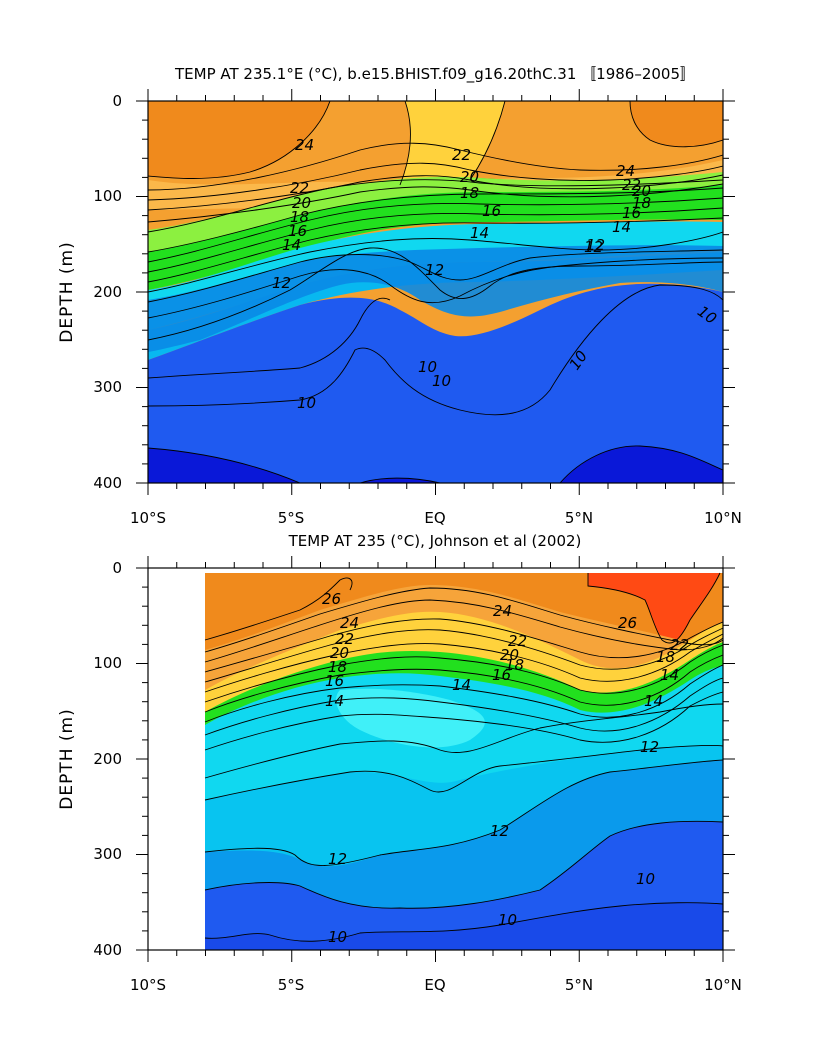  What do you see at coordinates (107, 196) in the screenshot?
I see `top-y-tick-label: 100` at bounding box center [107, 196].